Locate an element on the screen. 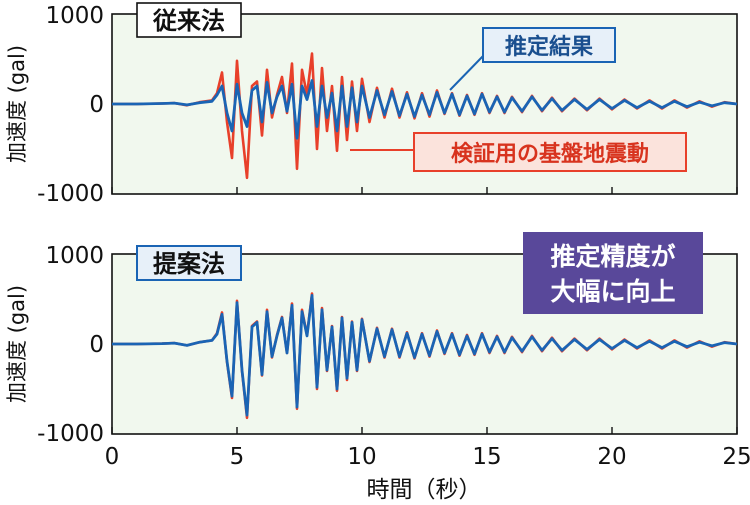 This screenshot has height=505, width=750. estimated-label-box is located at coordinates (549, 45).